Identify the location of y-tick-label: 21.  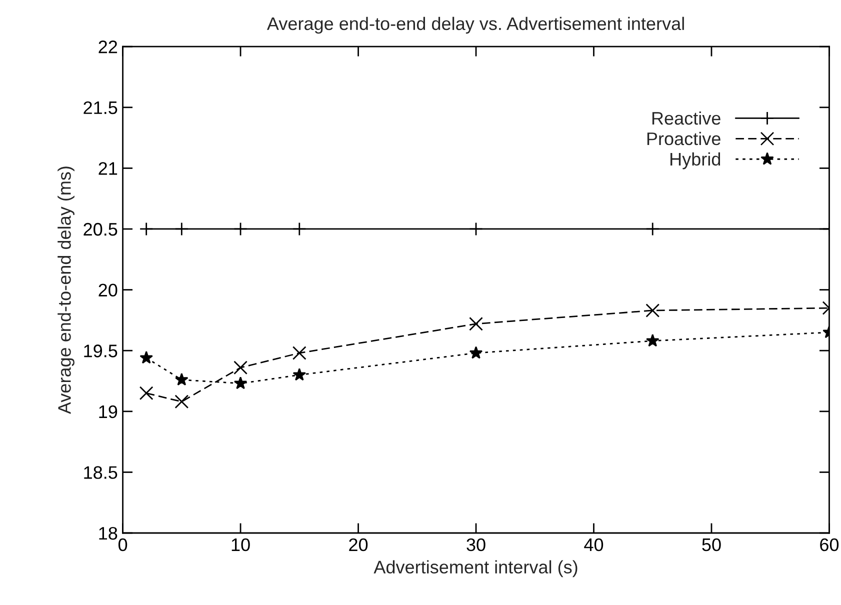
(108, 168).